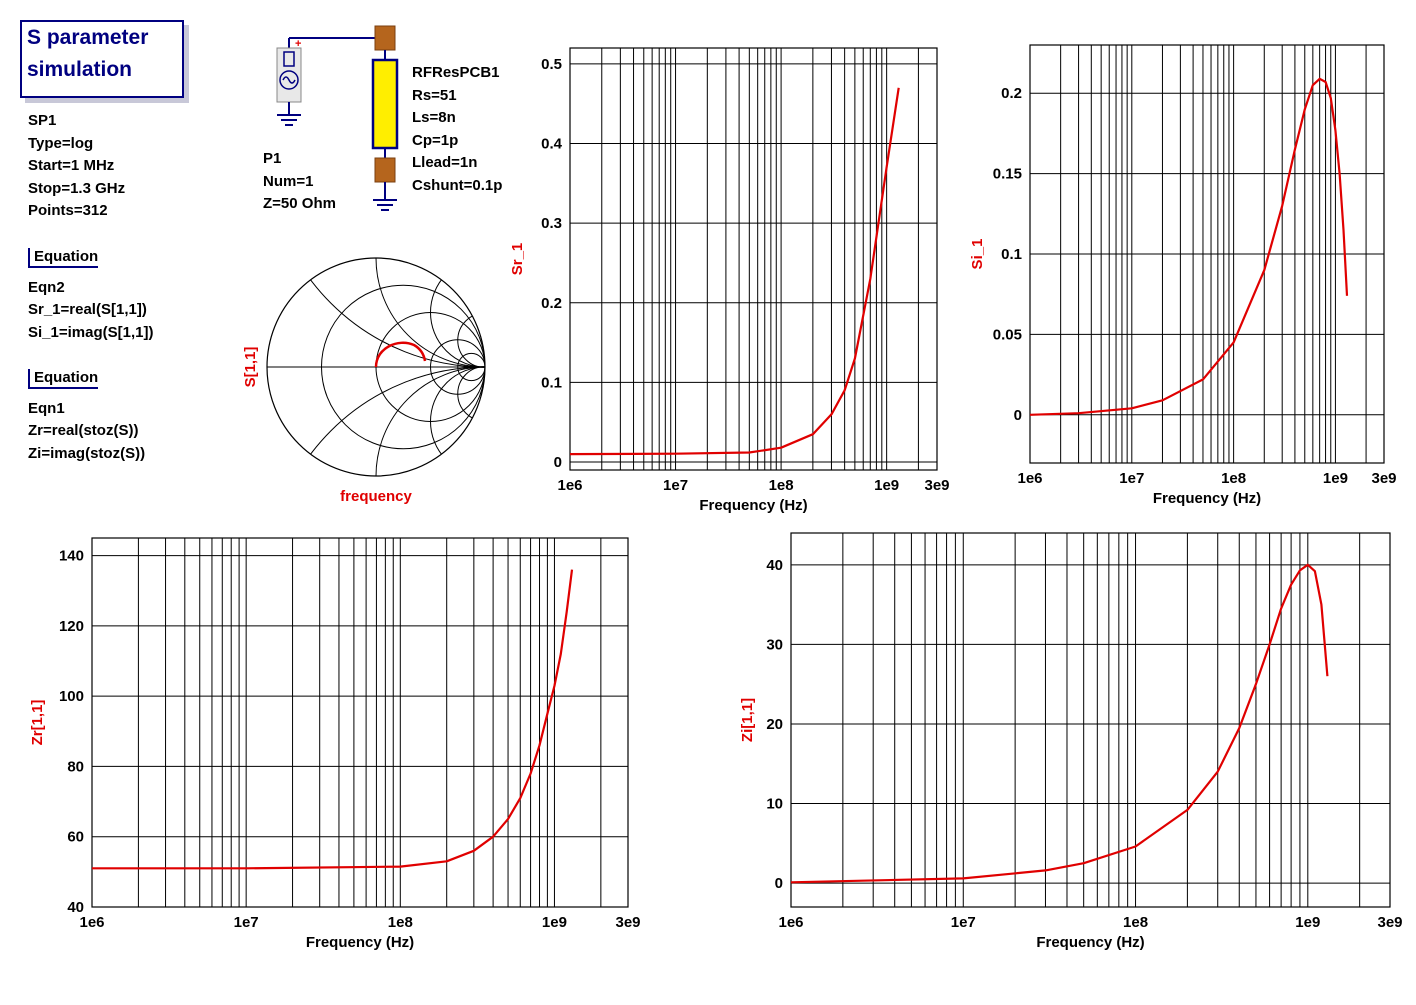 The image size is (1416, 1005). Describe the element at coordinates (517, 259) in the screenshot. I see `y-axis-label: Sr_1` at that location.